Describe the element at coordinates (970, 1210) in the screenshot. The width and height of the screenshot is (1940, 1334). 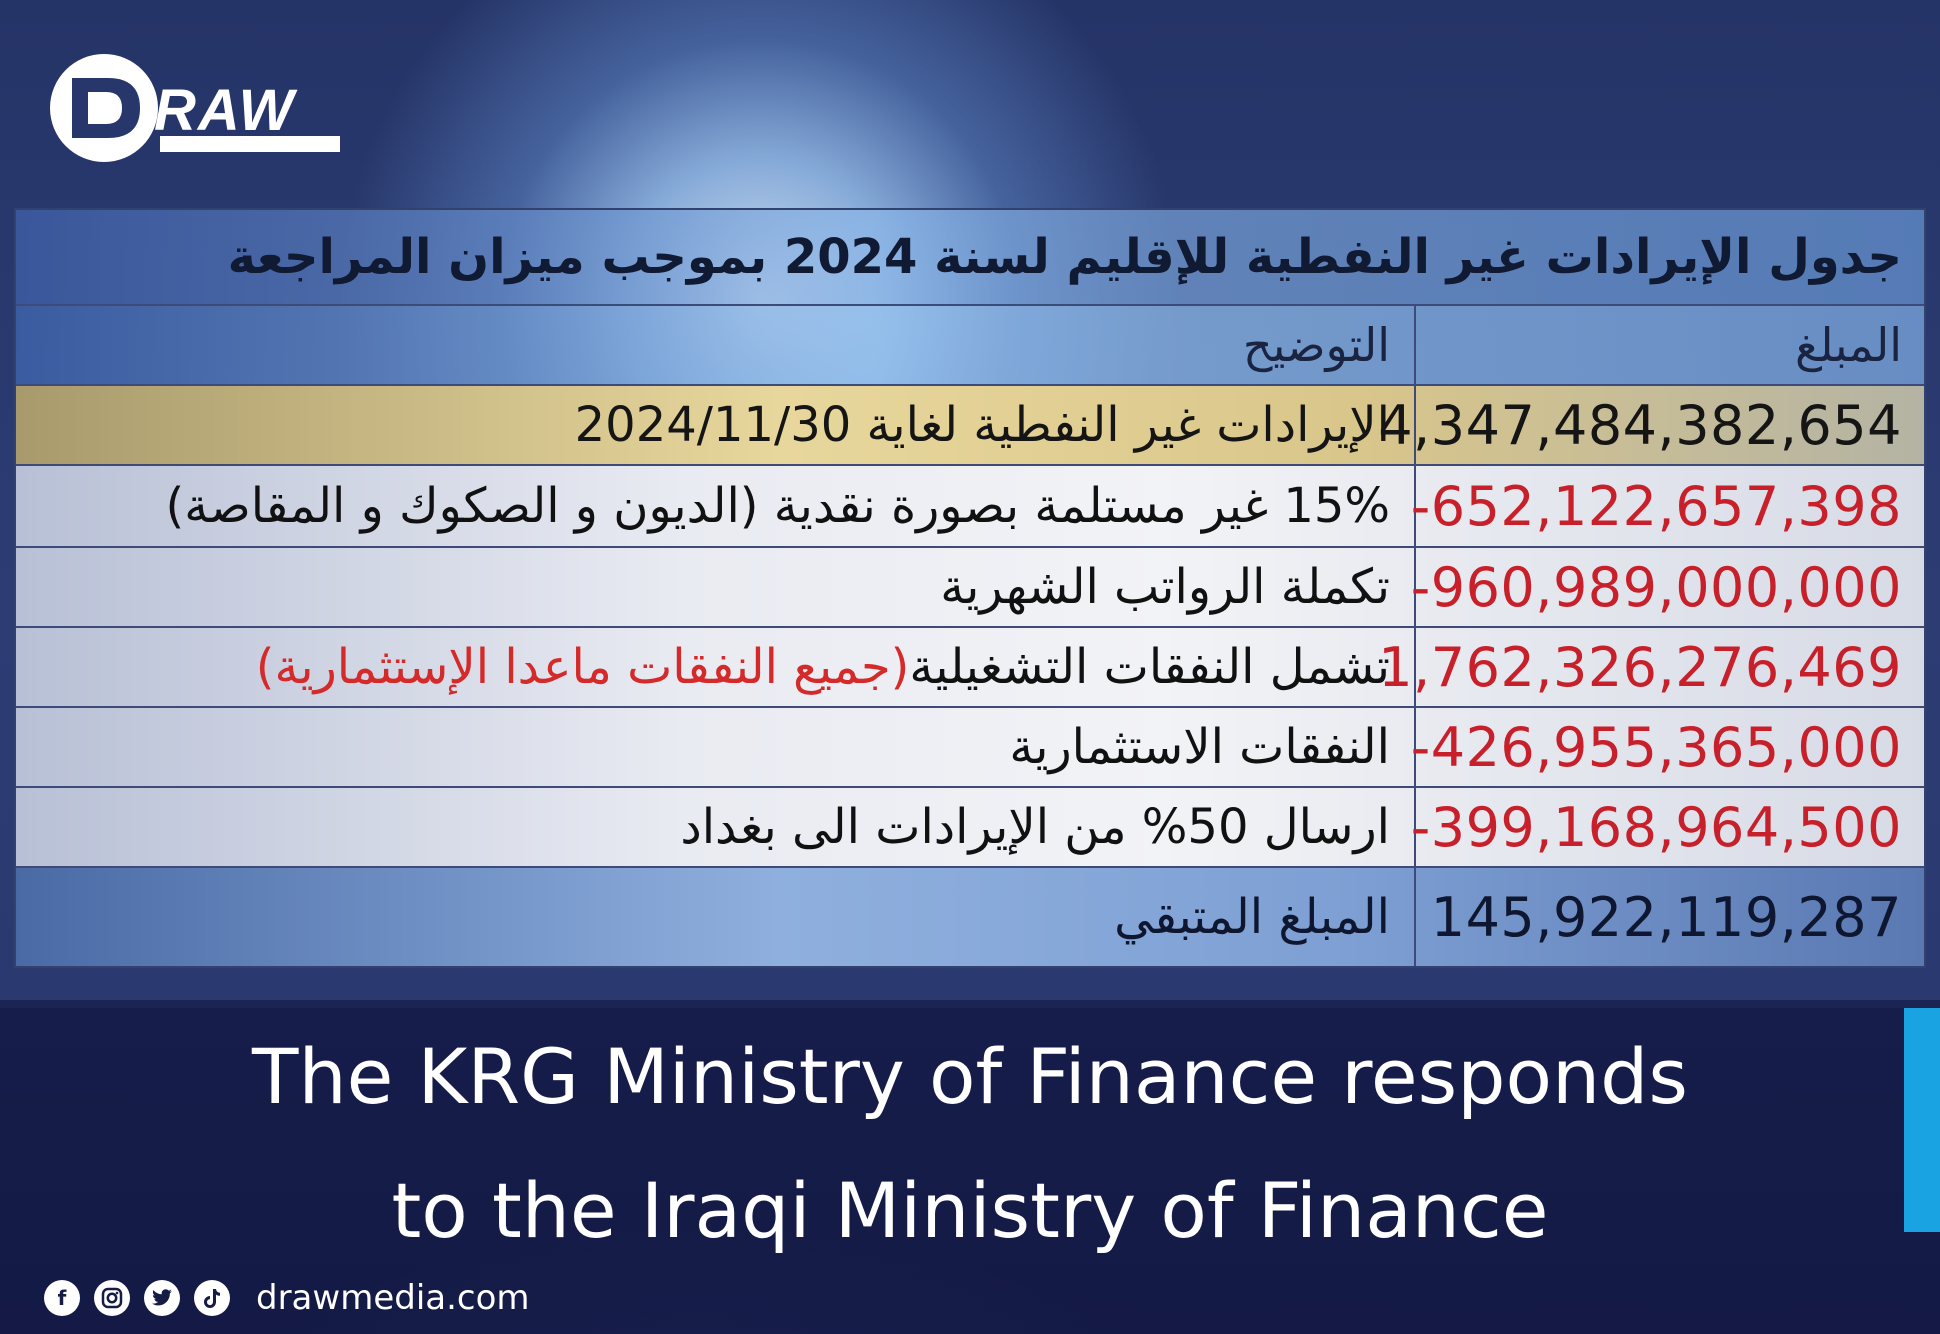
I see `headline-line-2: to the Iraqi Ministry of Finance` at that location.